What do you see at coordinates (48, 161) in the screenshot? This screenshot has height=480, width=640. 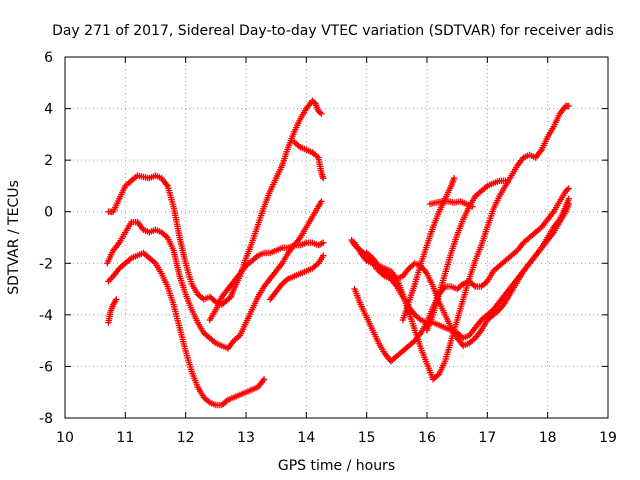 I see `y-tick-label: 2` at bounding box center [48, 161].